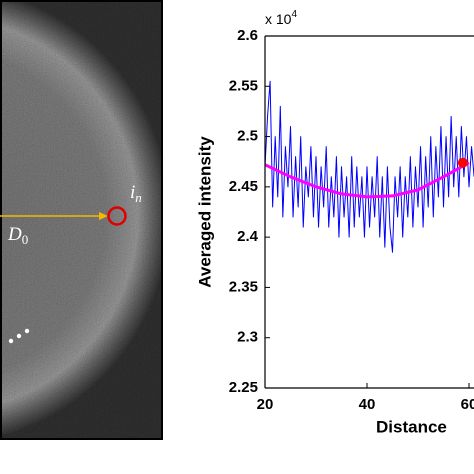 Image resolution: width=474 pixels, height=474 pixels. I want to click on fit-point, so click(462, 162).